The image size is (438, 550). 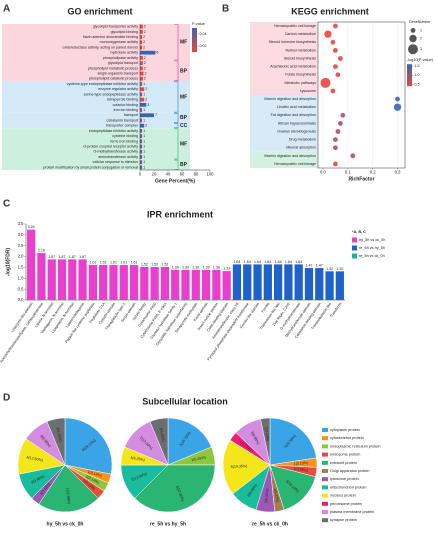 What do you see at coordinates (37, 479) in the screenshot?
I see `slice-label: 3(9.38%)` at bounding box center [37, 479].